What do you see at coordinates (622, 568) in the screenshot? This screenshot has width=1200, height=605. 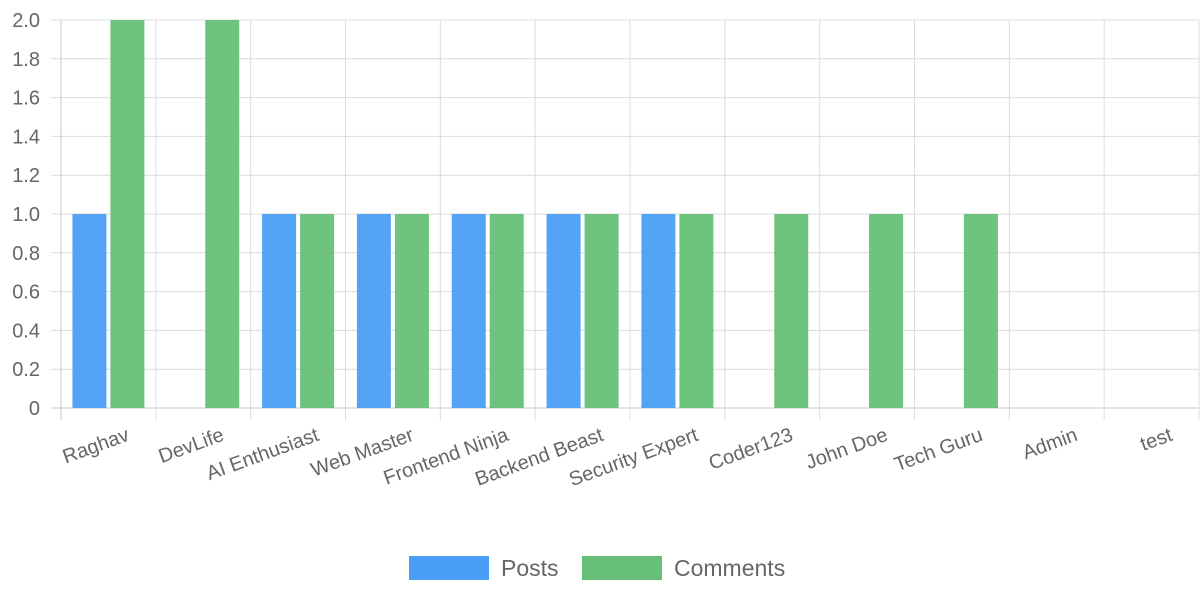 I see `legend-swatch-comments` at bounding box center [622, 568].